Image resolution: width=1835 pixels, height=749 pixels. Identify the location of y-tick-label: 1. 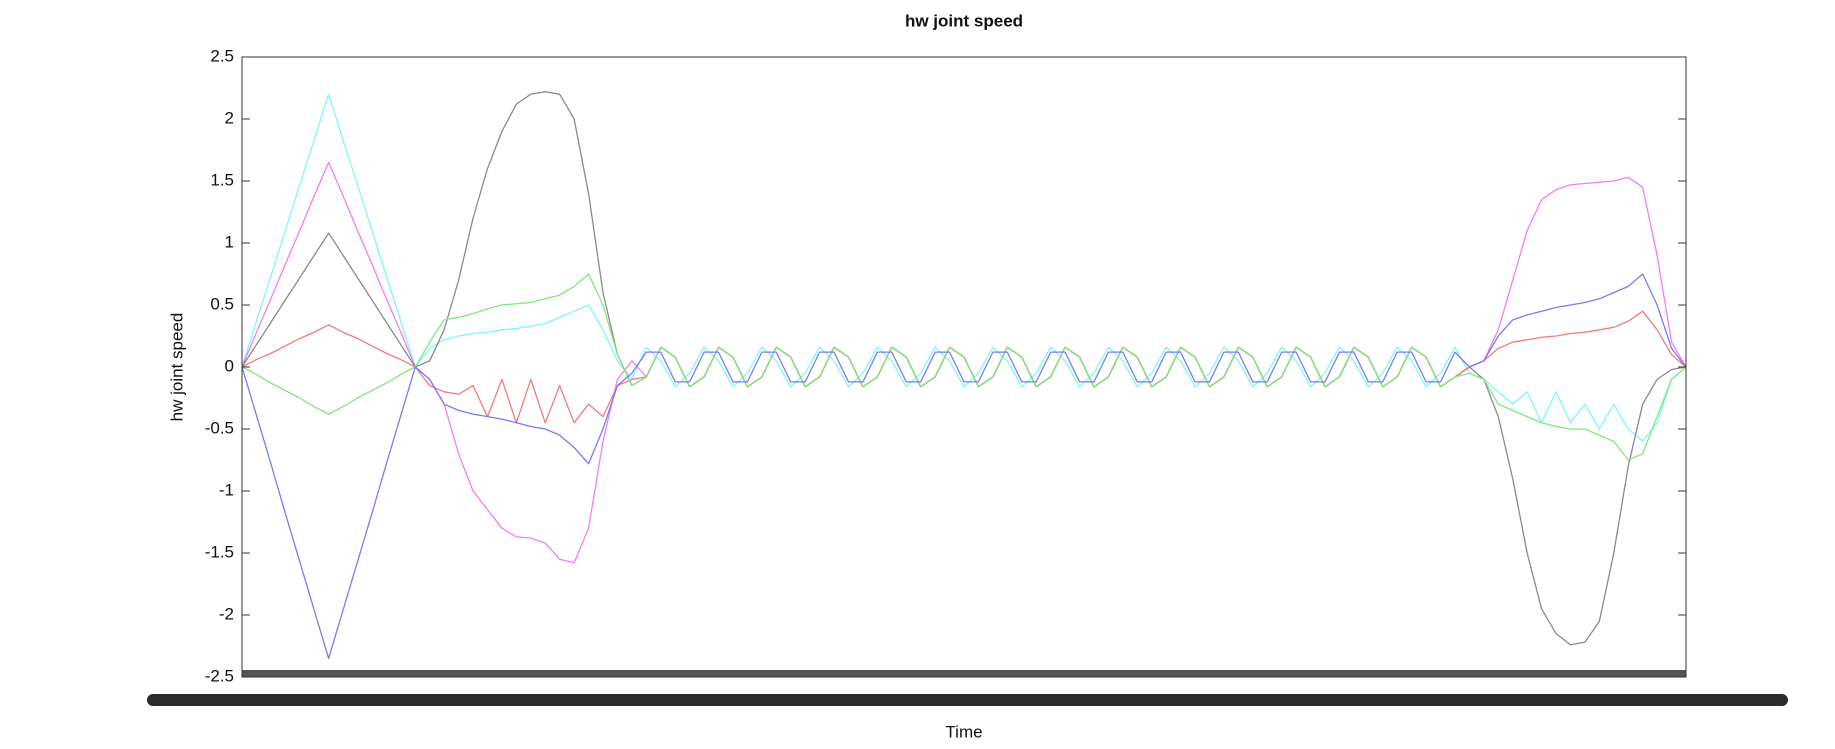
(229, 241).